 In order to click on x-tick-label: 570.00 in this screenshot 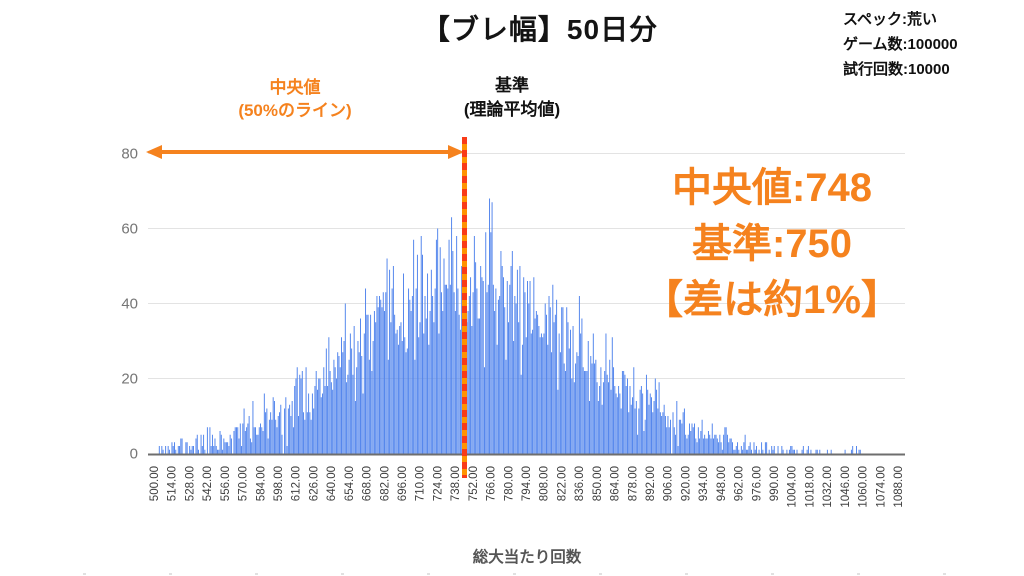, I will do `click(244, 483)`.